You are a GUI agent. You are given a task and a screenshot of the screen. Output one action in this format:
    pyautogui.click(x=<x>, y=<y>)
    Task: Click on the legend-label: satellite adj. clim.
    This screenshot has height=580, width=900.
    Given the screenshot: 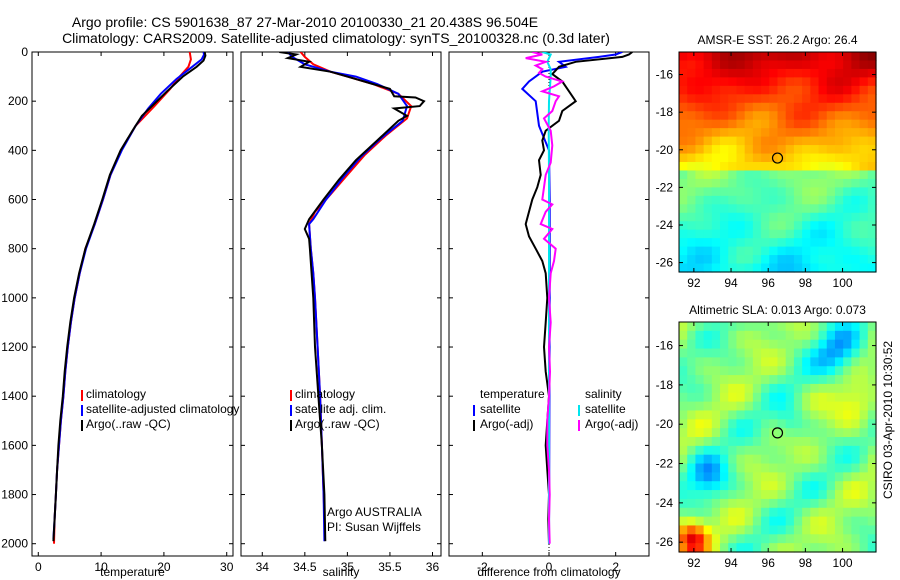 What is the action you would take?
    pyautogui.click(x=340, y=409)
    